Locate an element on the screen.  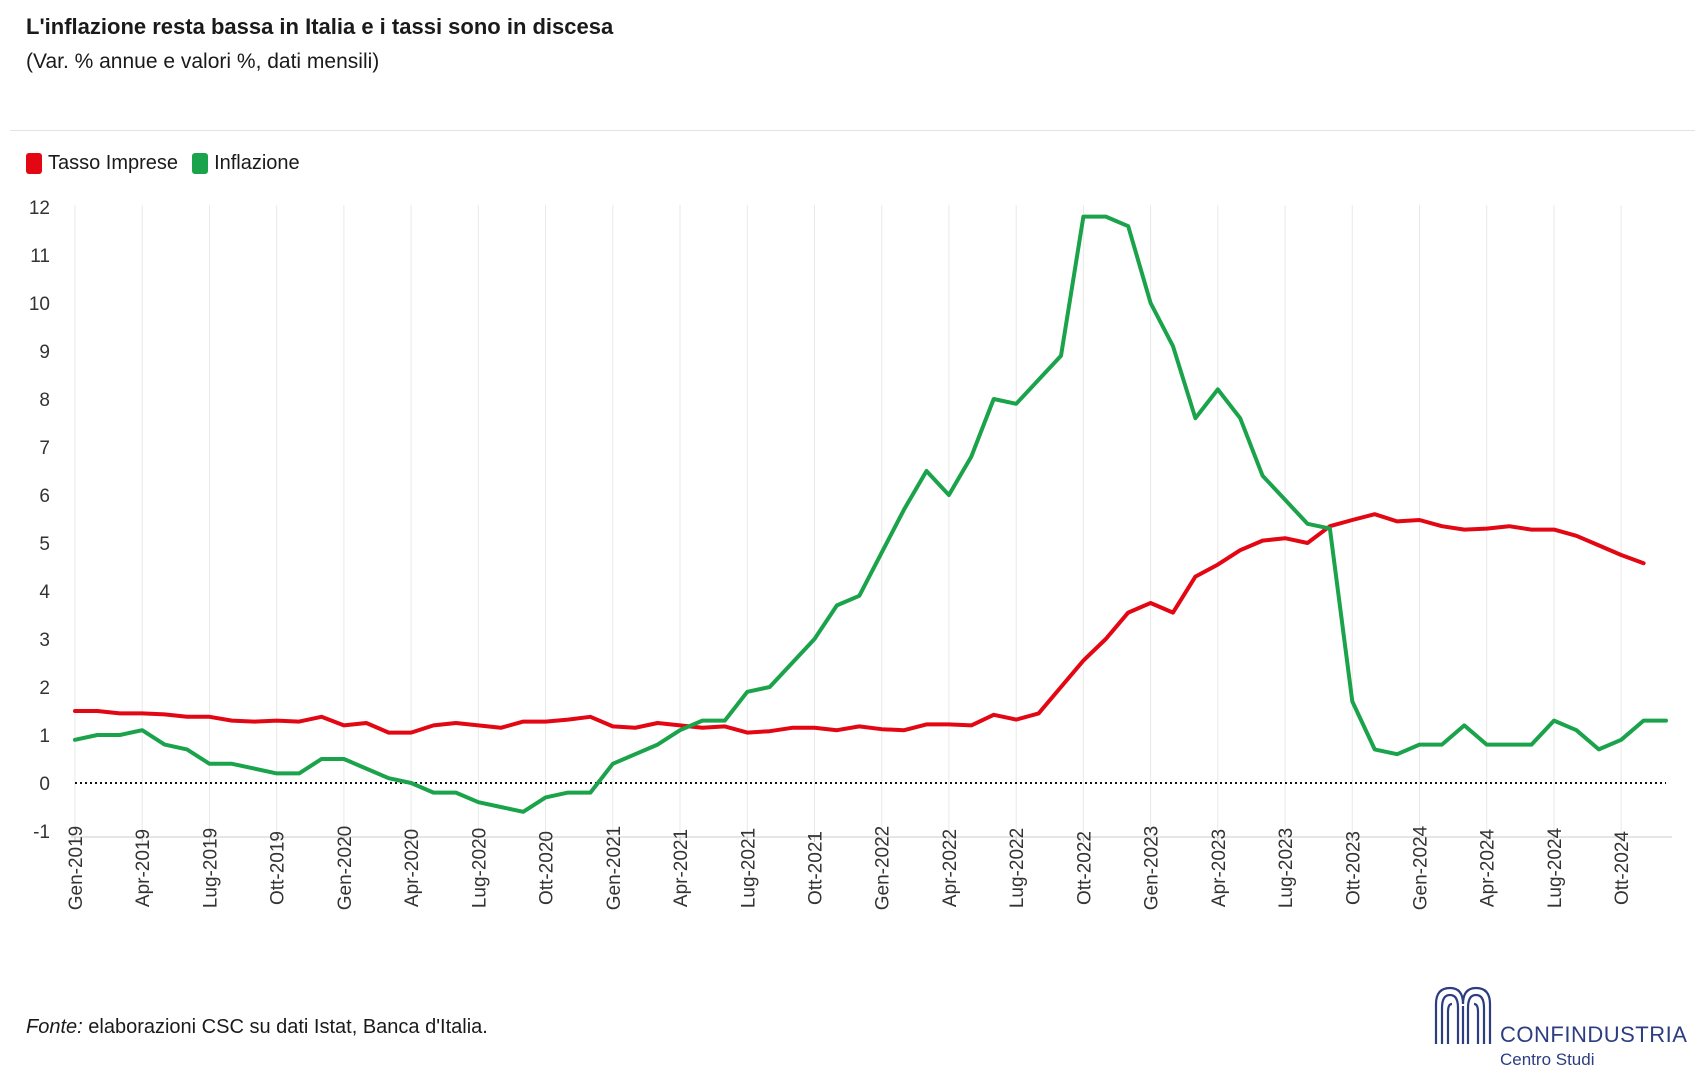
x-tick-label: Apr-2024 is located at coordinates (1488, 867).